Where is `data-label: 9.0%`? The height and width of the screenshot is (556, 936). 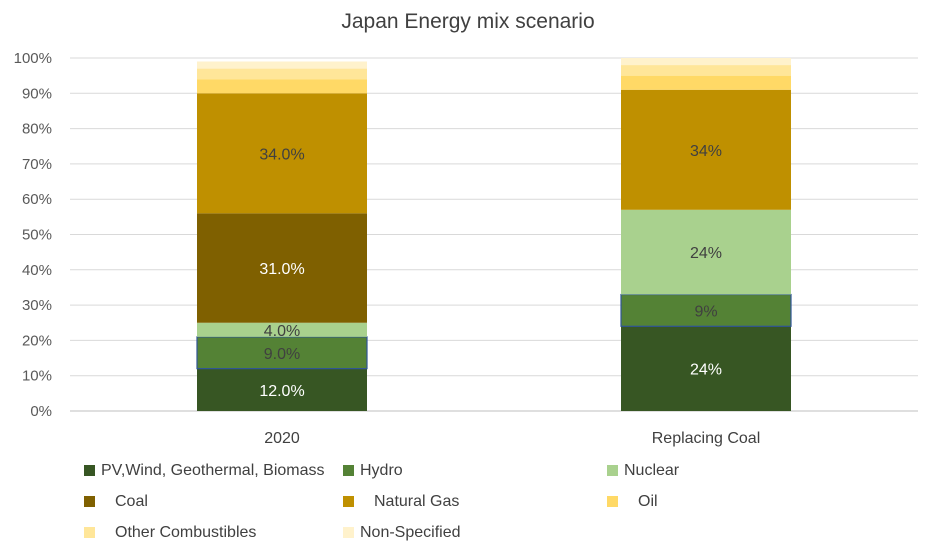
data-label: 9.0% is located at coordinates (282, 354).